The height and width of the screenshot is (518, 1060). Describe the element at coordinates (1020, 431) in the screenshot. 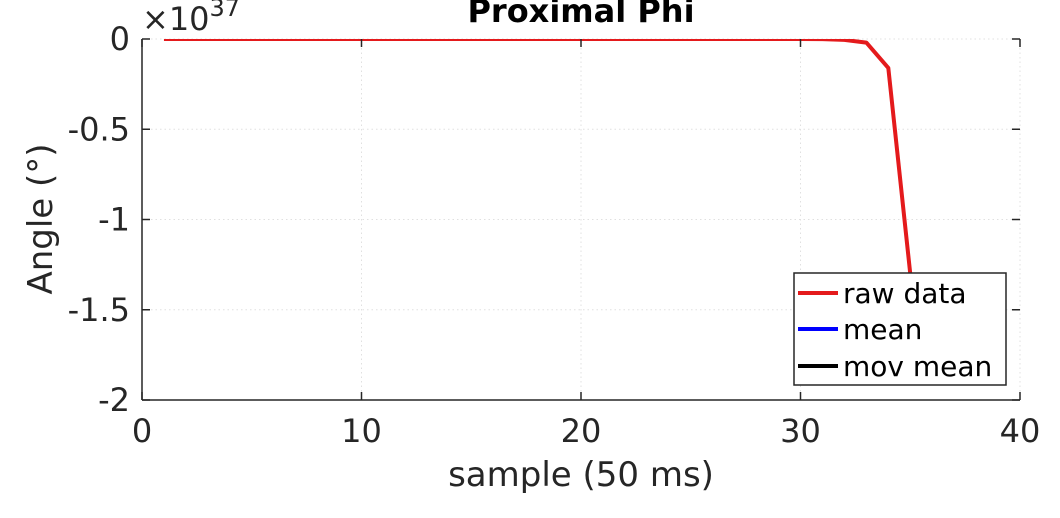

I see `x-tick-label: 40` at that location.